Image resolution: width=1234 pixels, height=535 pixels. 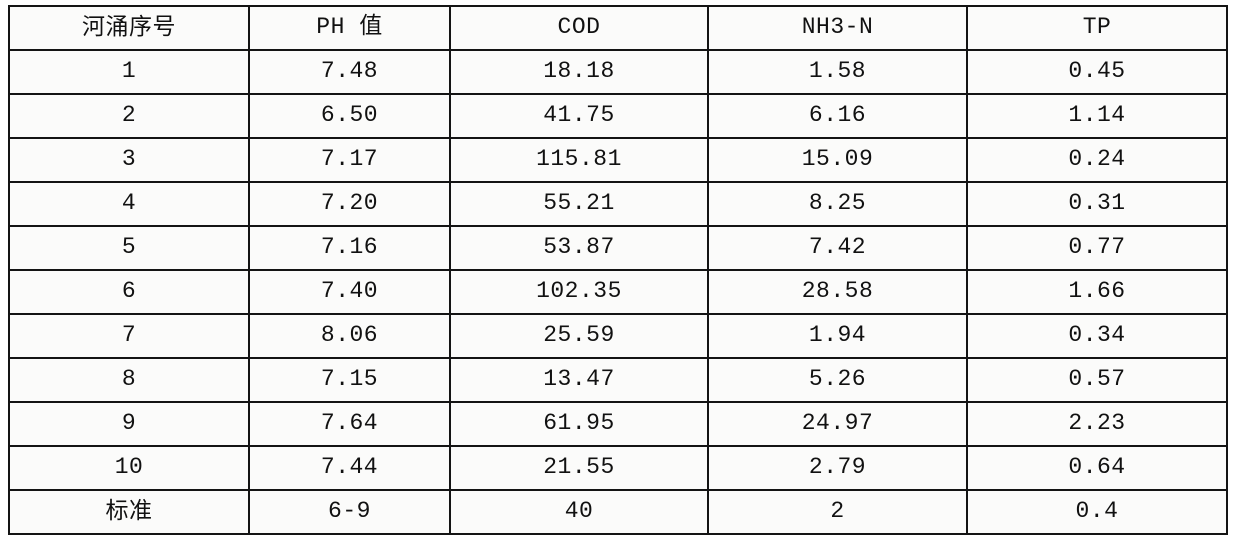 What do you see at coordinates (349, 204) in the screenshot?
I see `cell-ph: 7.20` at bounding box center [349, 204].